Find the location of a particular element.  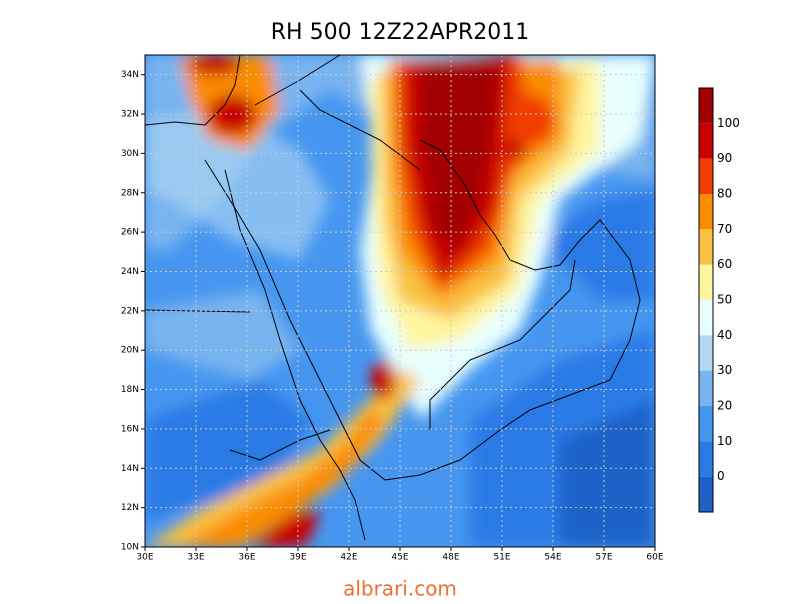

lon-label: 45E is located at coordinates (399, 558).